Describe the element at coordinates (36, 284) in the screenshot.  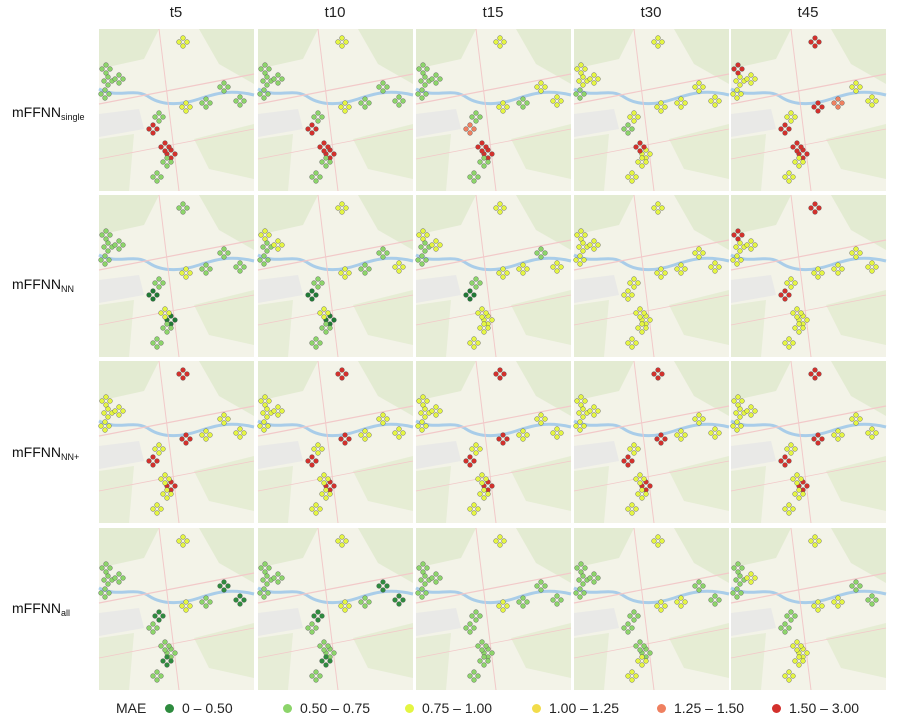
I see `row-label-main: mFFNN` at that location.